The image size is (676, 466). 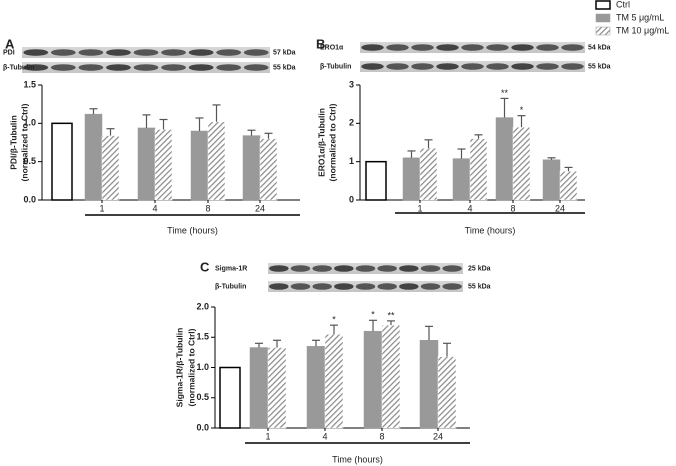 I want to click on legend-label: TM 5 μg/mL, so click(x=640, y=17).